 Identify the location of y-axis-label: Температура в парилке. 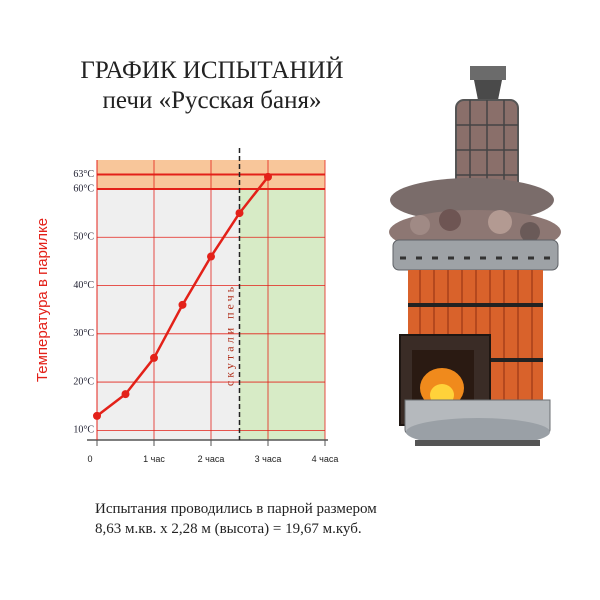
(42, 300).